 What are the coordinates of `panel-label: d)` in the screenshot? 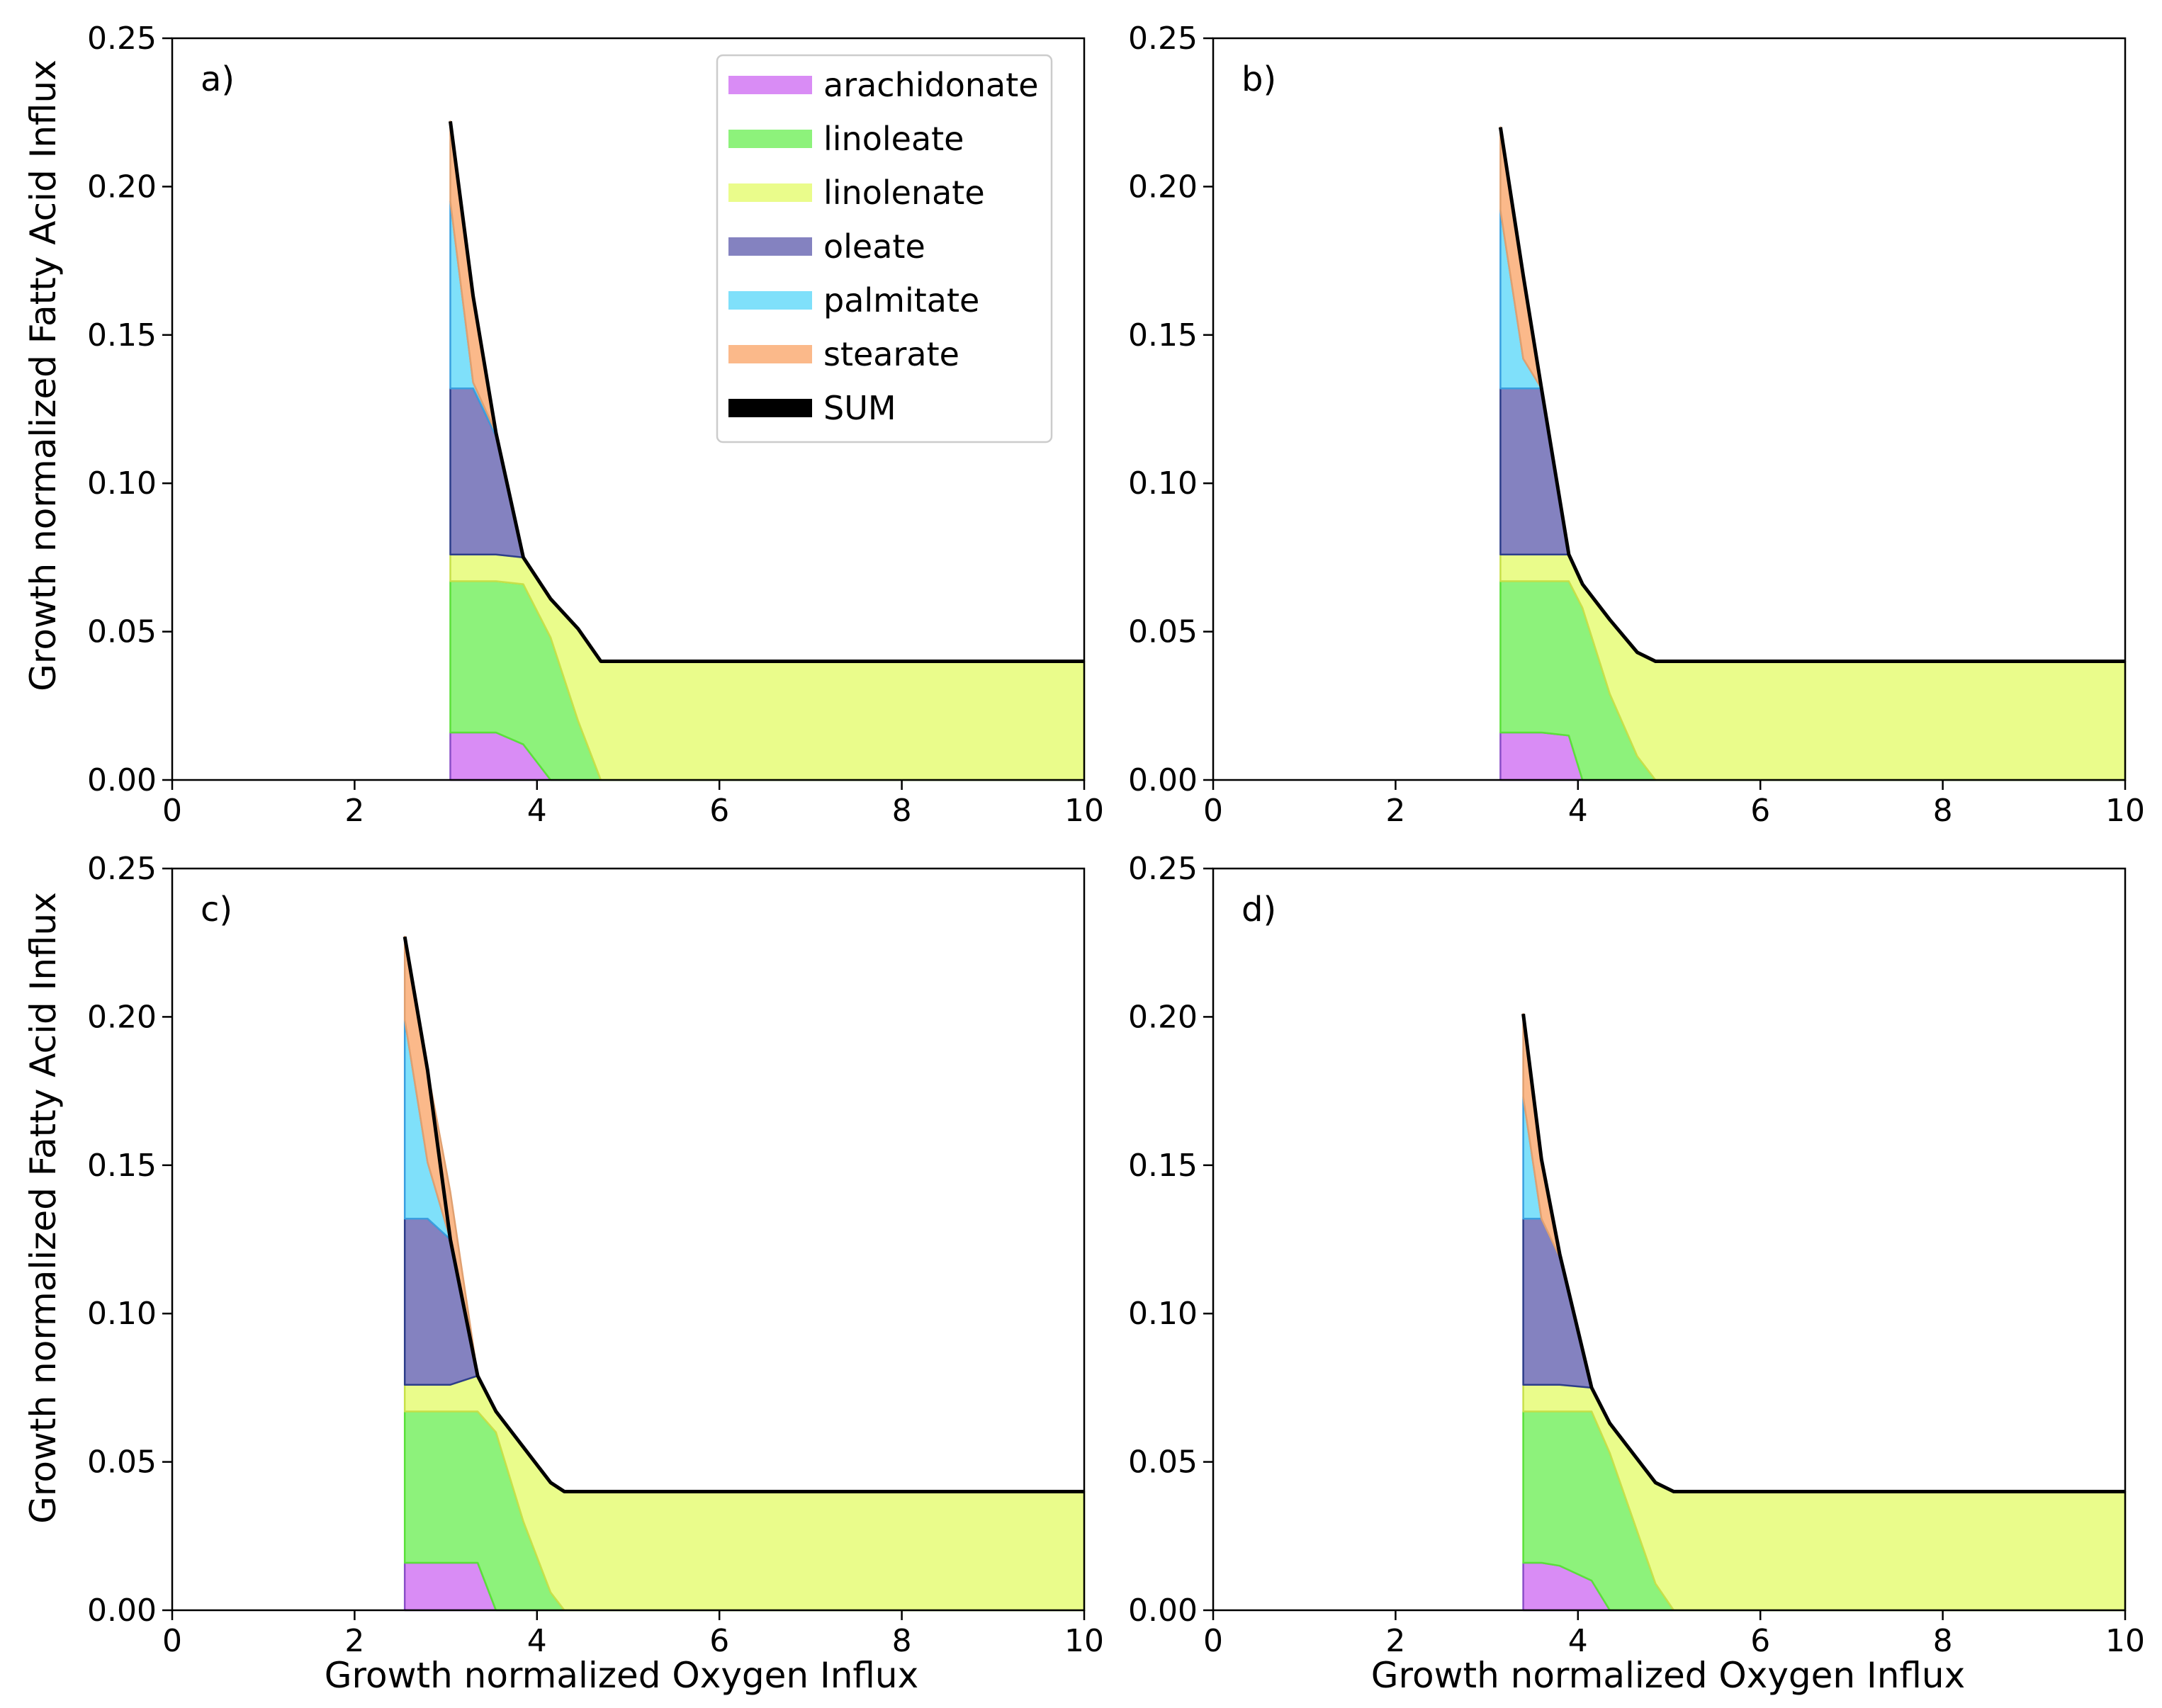 It's located at (1259, 909).